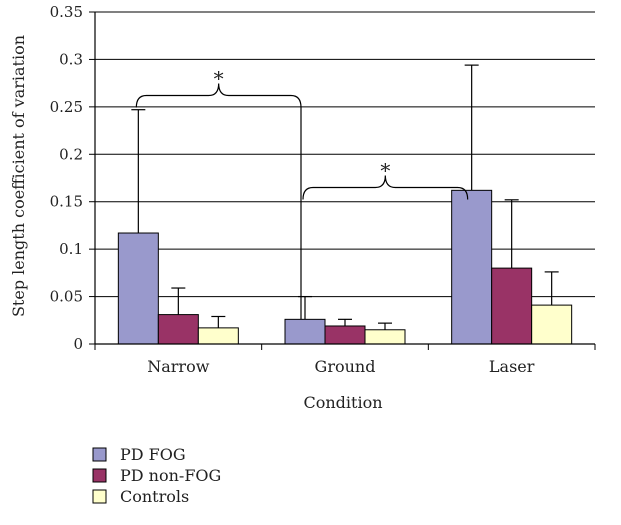 Image resolution: width=621 pixels, height=525 pixels. I want to click on legend-label: Controls, so click(154, 496).